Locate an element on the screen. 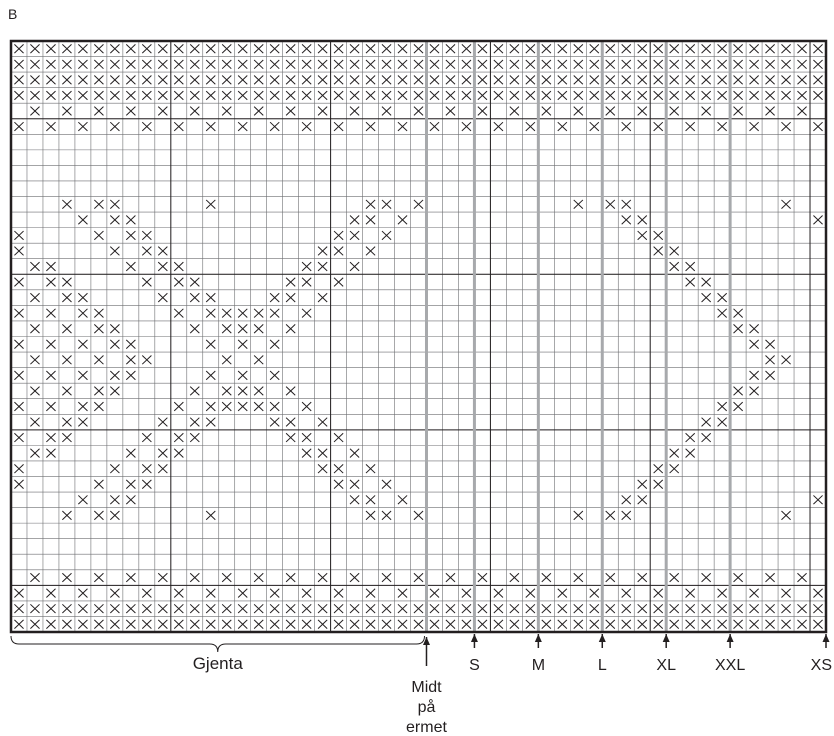 The width and height of the screenshot is (834, 736). center-arrow-head is located at coordinates (426, 641).